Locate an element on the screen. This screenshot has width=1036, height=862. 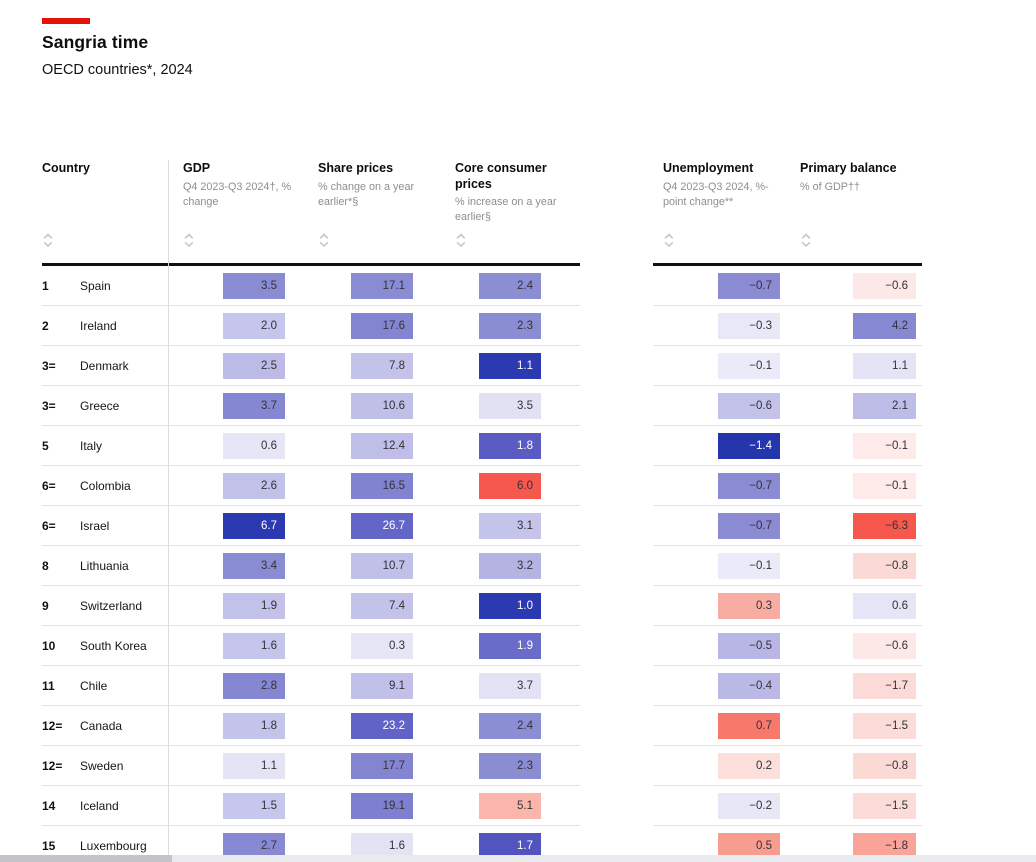
core-cpi-cell: 2.3 is located at coordinates (510, 326).